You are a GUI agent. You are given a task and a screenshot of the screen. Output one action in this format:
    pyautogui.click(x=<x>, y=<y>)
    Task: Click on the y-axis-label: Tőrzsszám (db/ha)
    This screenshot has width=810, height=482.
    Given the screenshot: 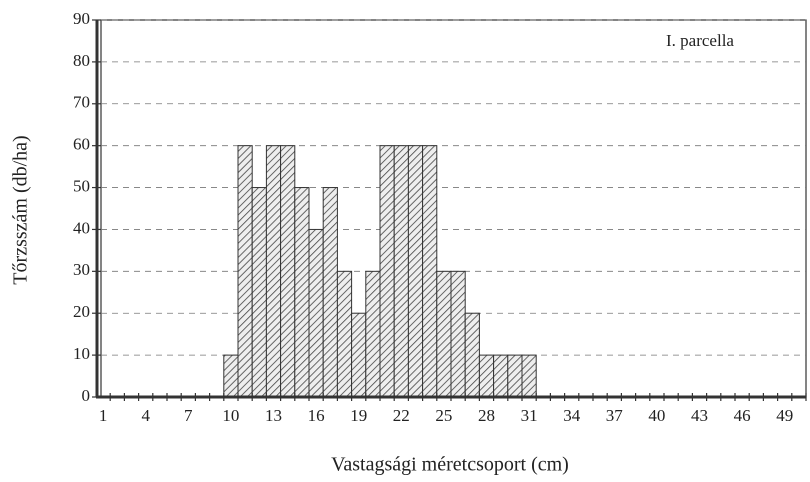 What is the action you would take?
    pyautogui.click(x=21, y=209)
    